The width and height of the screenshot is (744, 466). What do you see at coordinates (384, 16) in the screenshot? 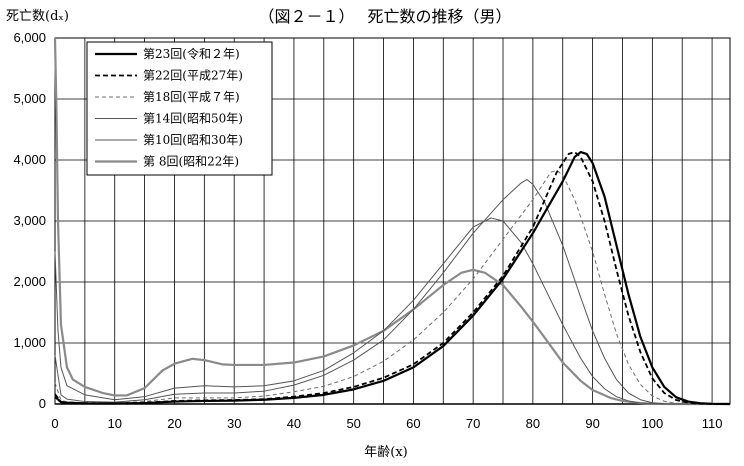
I see `chart-title: （図２－１） 死亡数の推移（男）` at bounding box center [384, 16].